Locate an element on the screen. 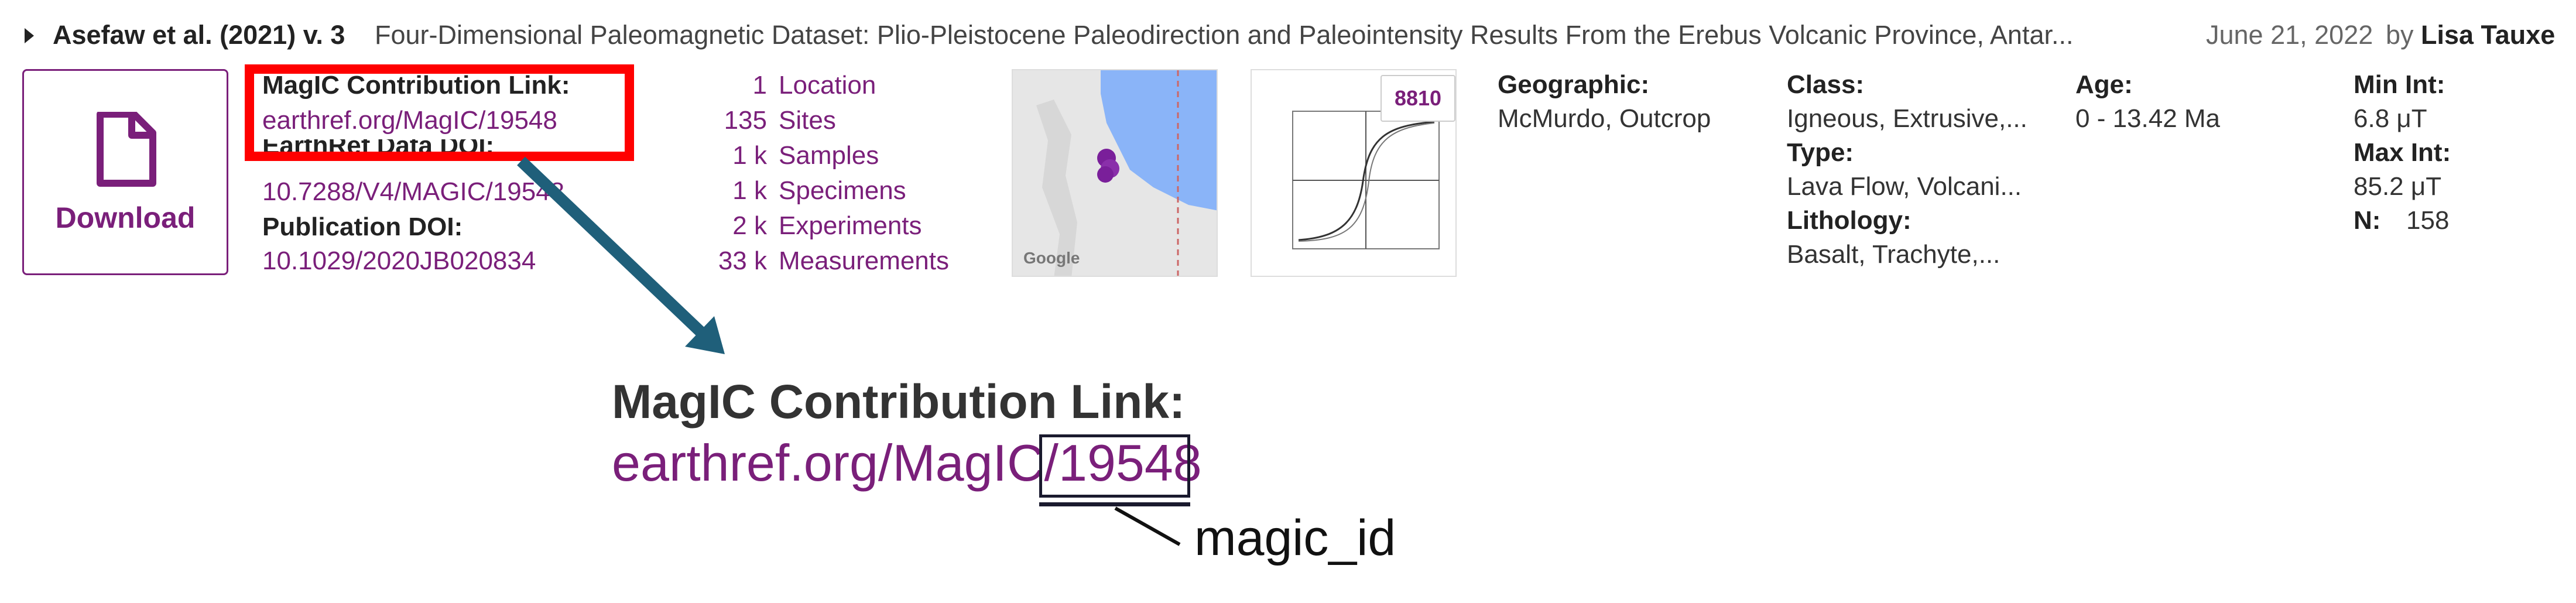 This screenshot has height=603, width=2576. plot-thumbnail: 8810 is located at coordinates (1354, 173).